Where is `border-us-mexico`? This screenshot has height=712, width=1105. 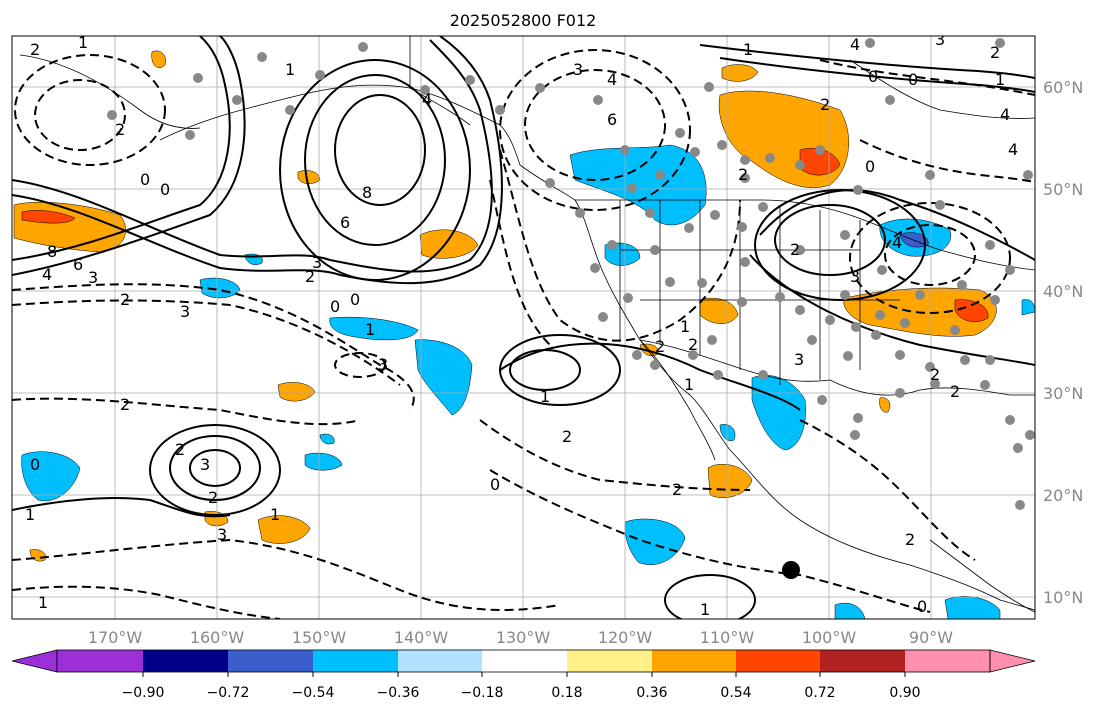
border-us-mexico is located at coordinates (735, 360).